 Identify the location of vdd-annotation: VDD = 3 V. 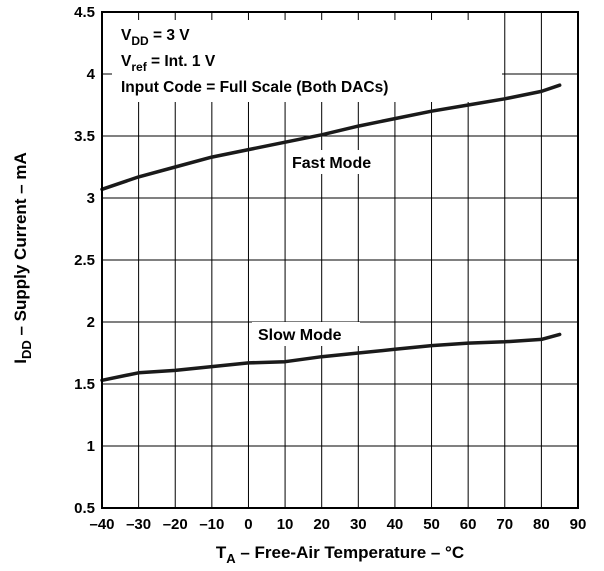
(155, 37).